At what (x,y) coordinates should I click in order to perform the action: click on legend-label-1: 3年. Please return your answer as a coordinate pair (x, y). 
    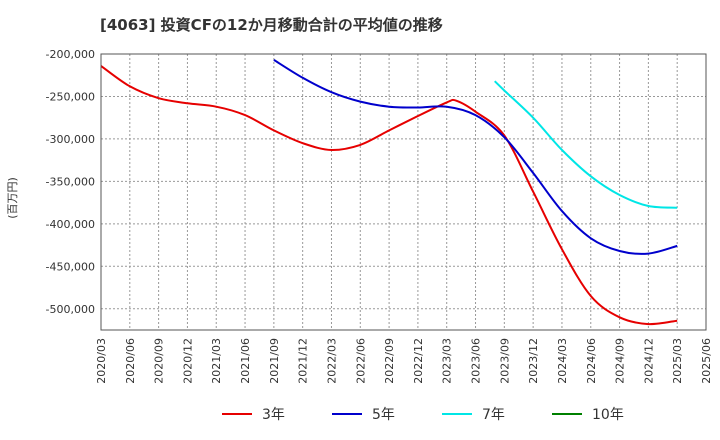
    Looking at the image, I should click on (273, 415).